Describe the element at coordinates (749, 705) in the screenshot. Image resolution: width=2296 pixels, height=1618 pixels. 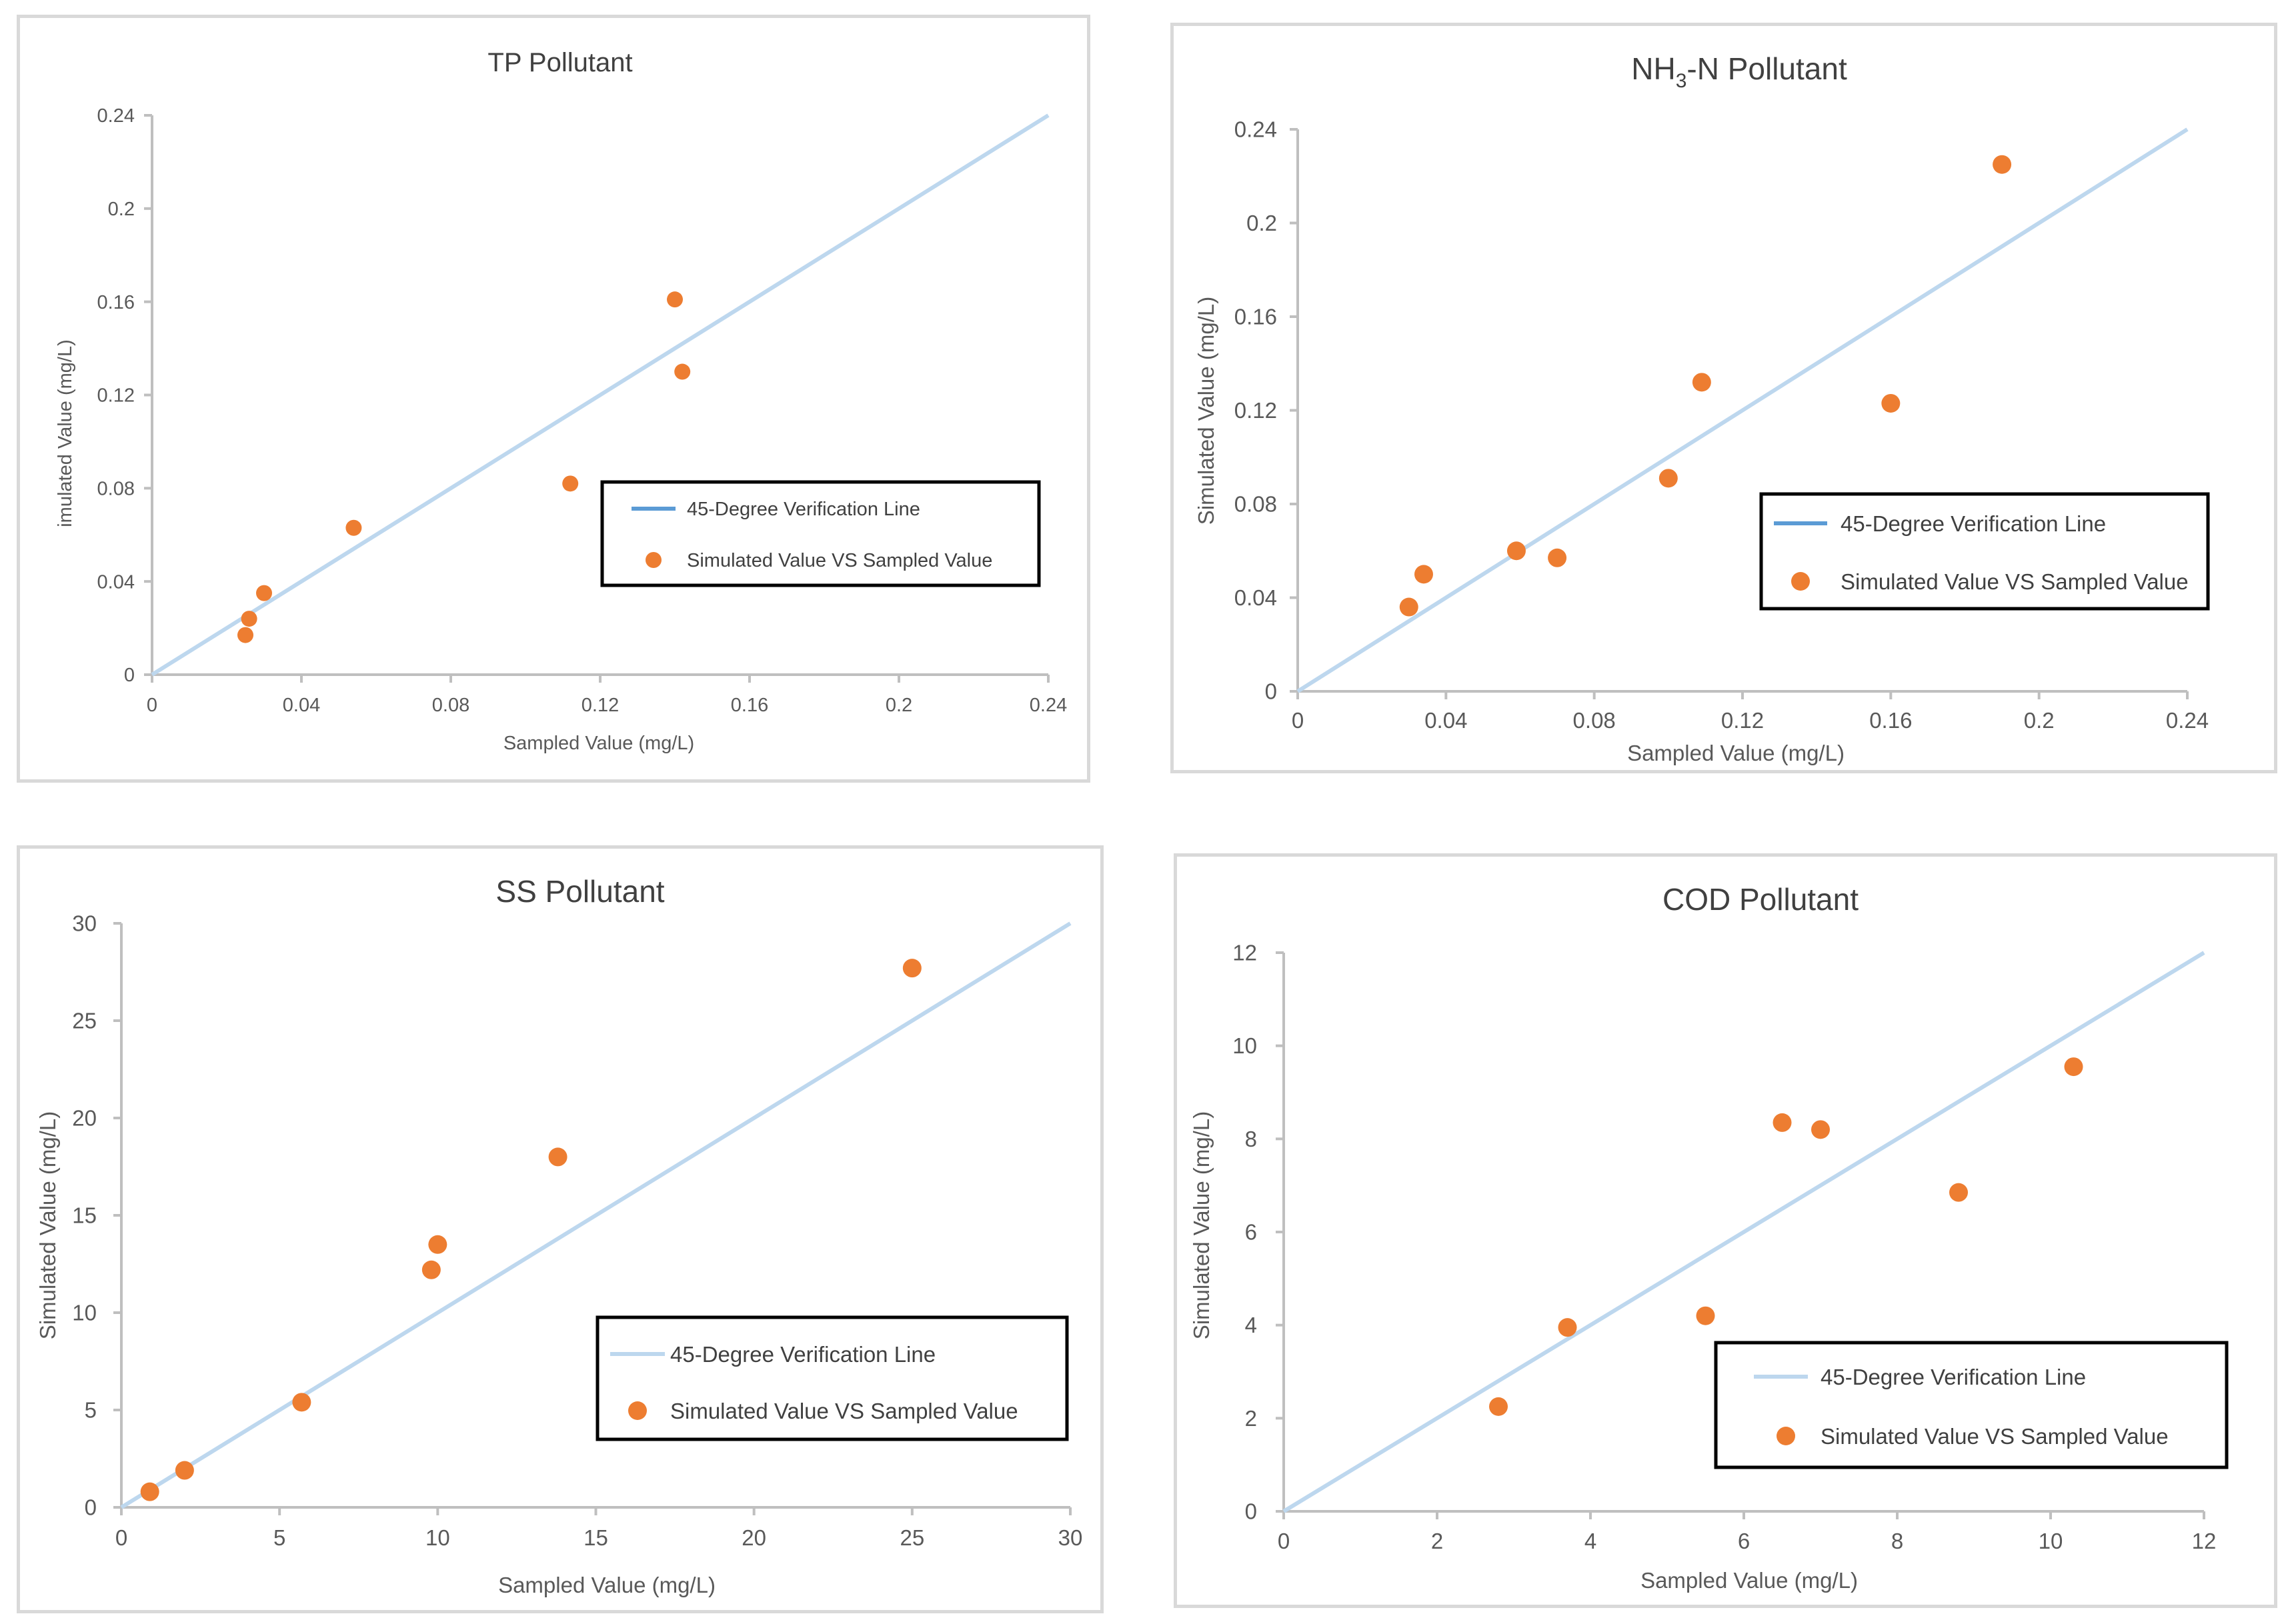
I see `x-tick-label: 0.16` at that location.